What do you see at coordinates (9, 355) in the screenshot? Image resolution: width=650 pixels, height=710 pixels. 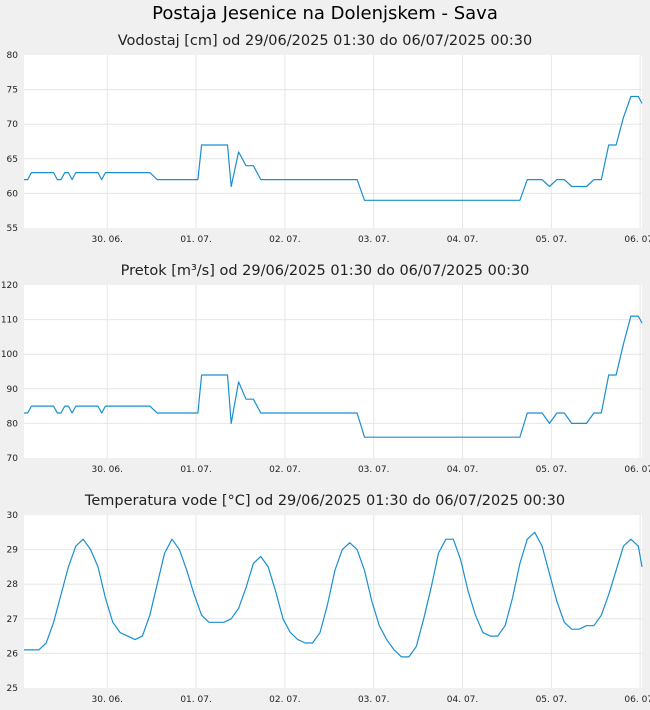 I see `y-tick-label: 100` at bounding box center [9, 355].